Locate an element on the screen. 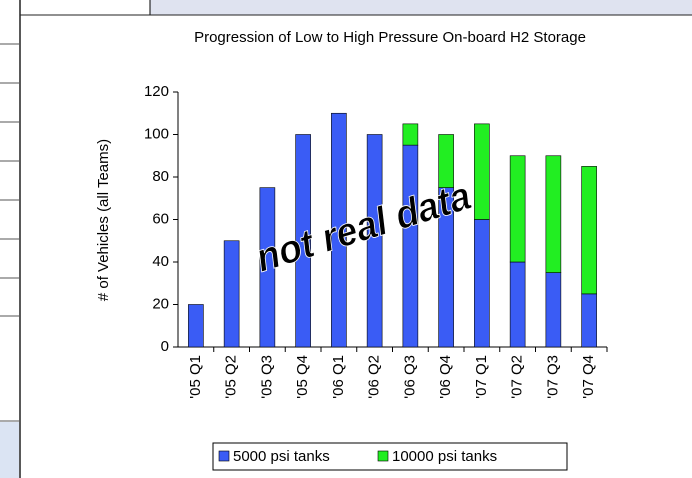 Image resolution: width=692 pixels, height=478 pixels. x-tick-label: '05 Q4 is located at coordinates (302, 377).